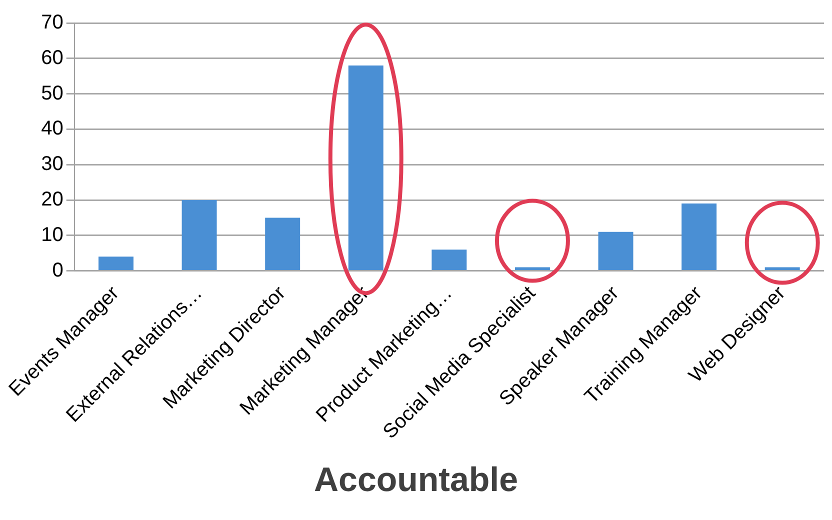  What do you see at coordinates (52, 199) in the screenshot?
I see `y-tick-label: 20` at bounding box center [52, 199].